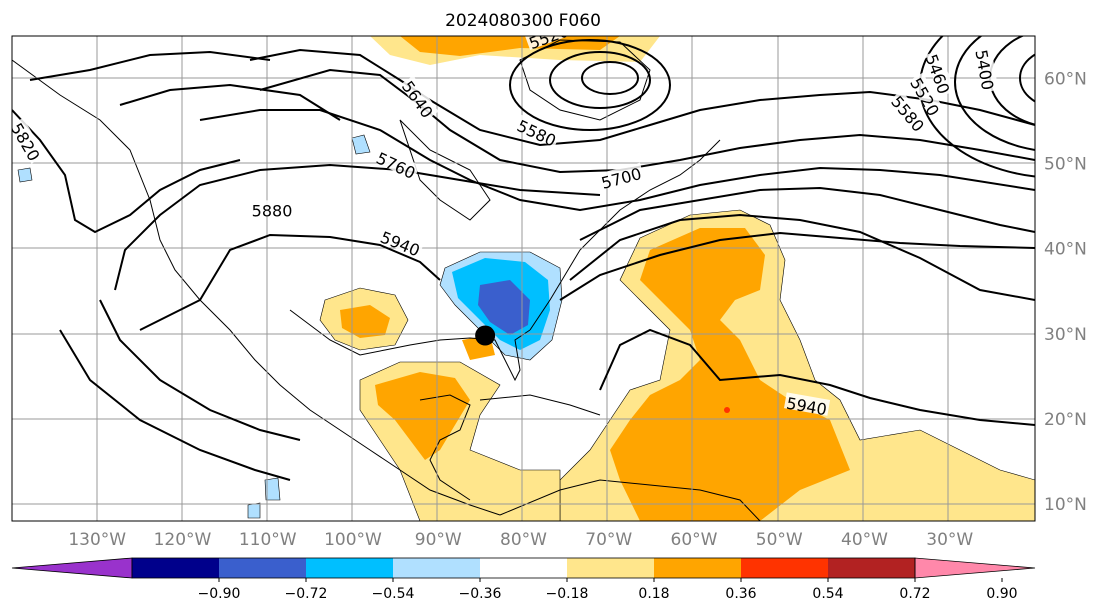 The image size is (1105, 615). What do you see at coordinates (610, 78) in the screenshot?
I see `contour-5460-low` at bounding box center [610, 78].